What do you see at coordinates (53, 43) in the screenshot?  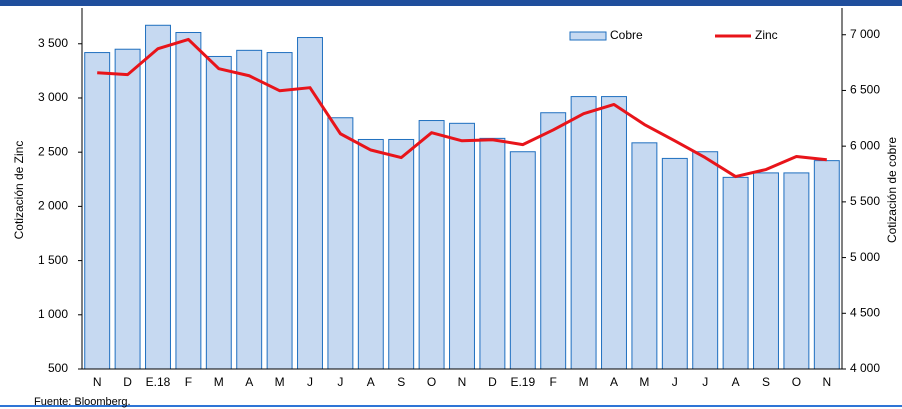 I see `y-tick-label: 3 500` at bounding box center [53, 43].